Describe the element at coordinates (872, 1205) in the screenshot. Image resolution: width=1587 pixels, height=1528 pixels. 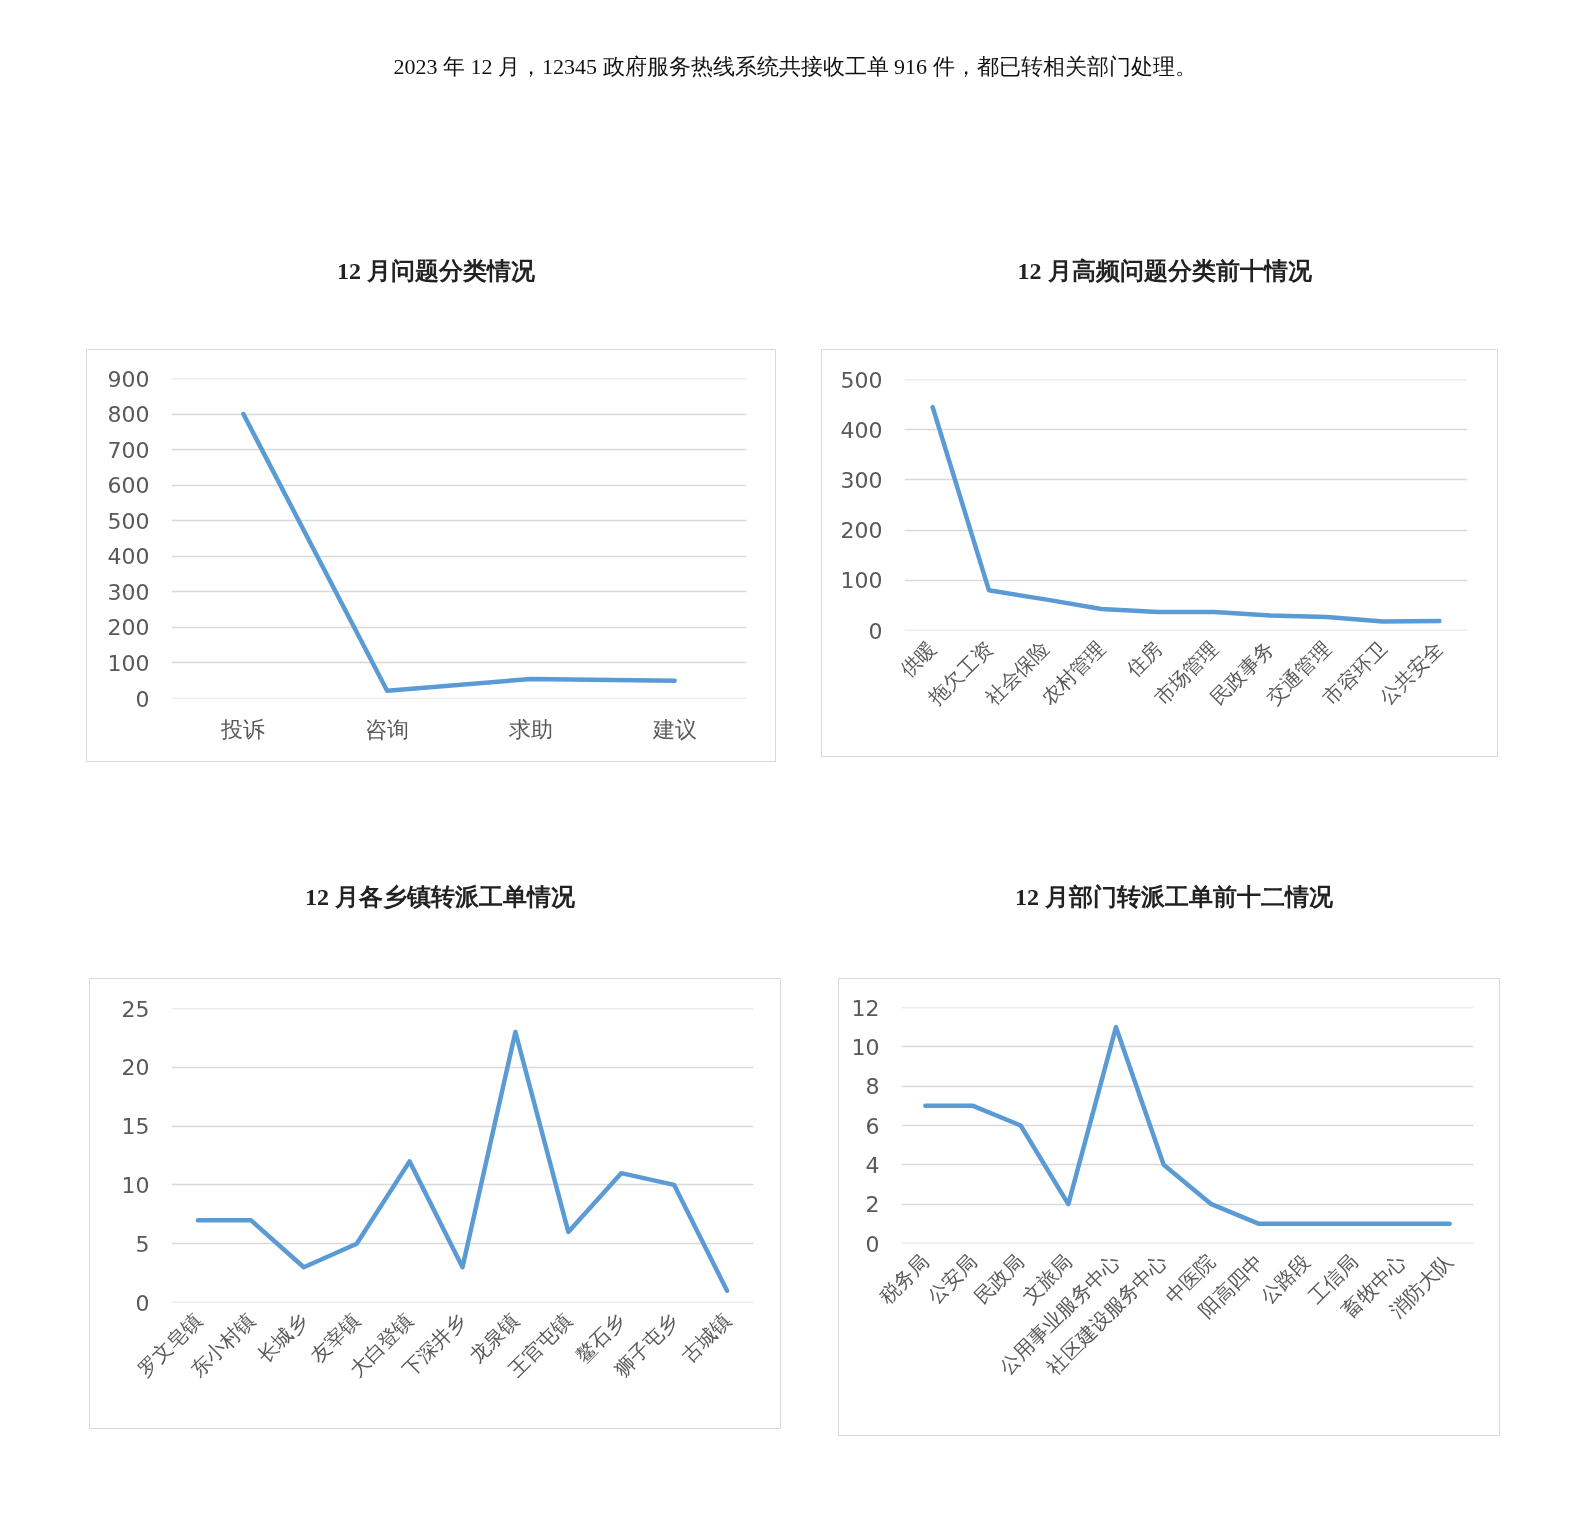
I see `y-tick-label: 2` at that location.